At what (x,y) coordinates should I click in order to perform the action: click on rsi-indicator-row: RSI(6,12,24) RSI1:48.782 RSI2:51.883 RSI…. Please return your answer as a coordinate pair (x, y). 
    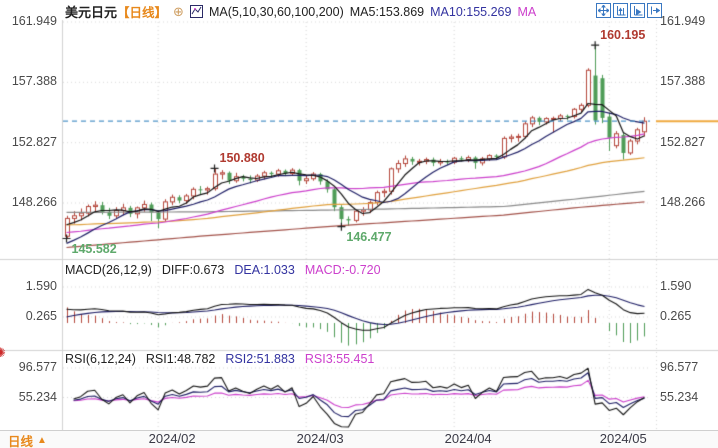
    Looking at the image, I should click on (219, 359).